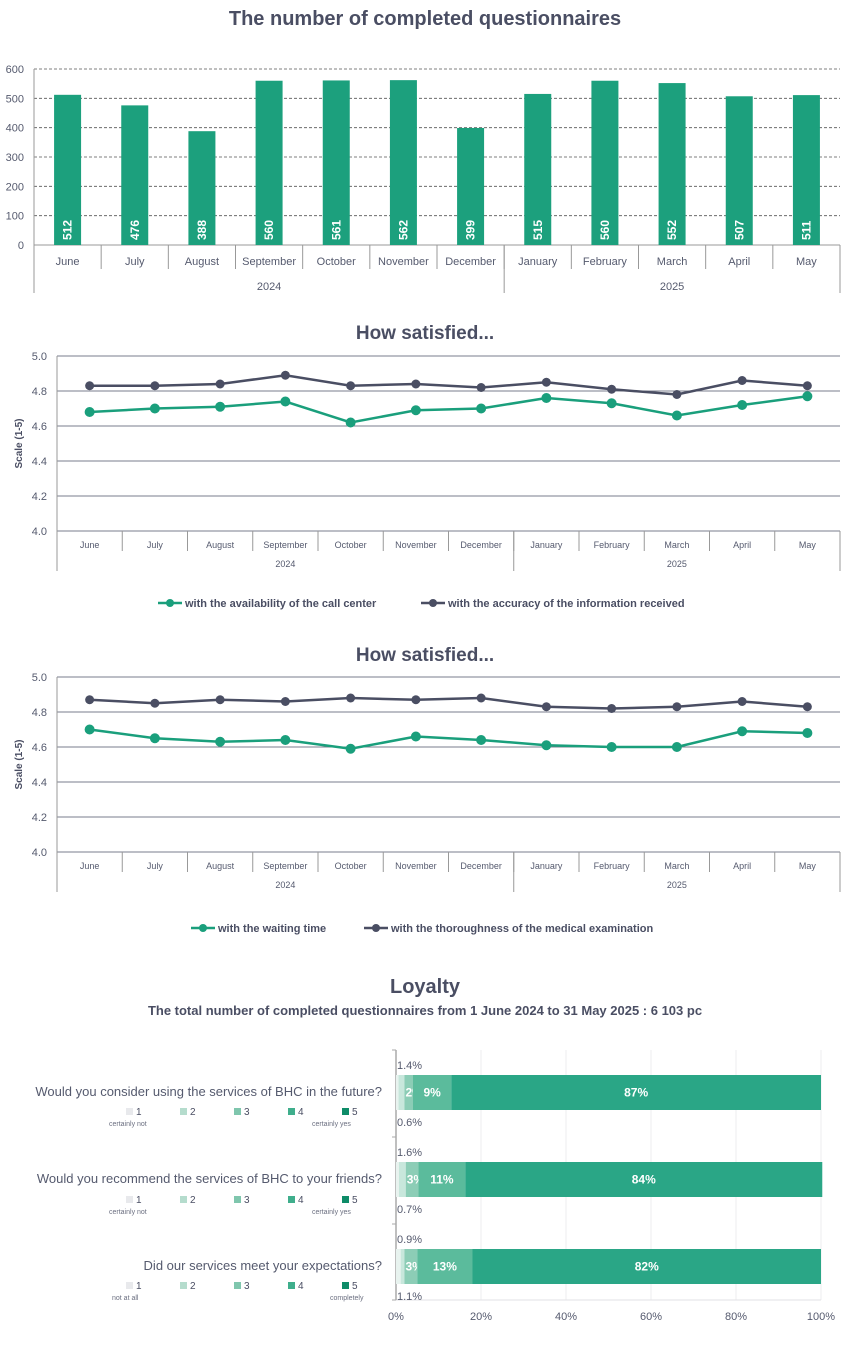 The width and height of the screenshot is (850, 1360). I want to click on scale-anchor-low: certainly not, so click(128, 1212).